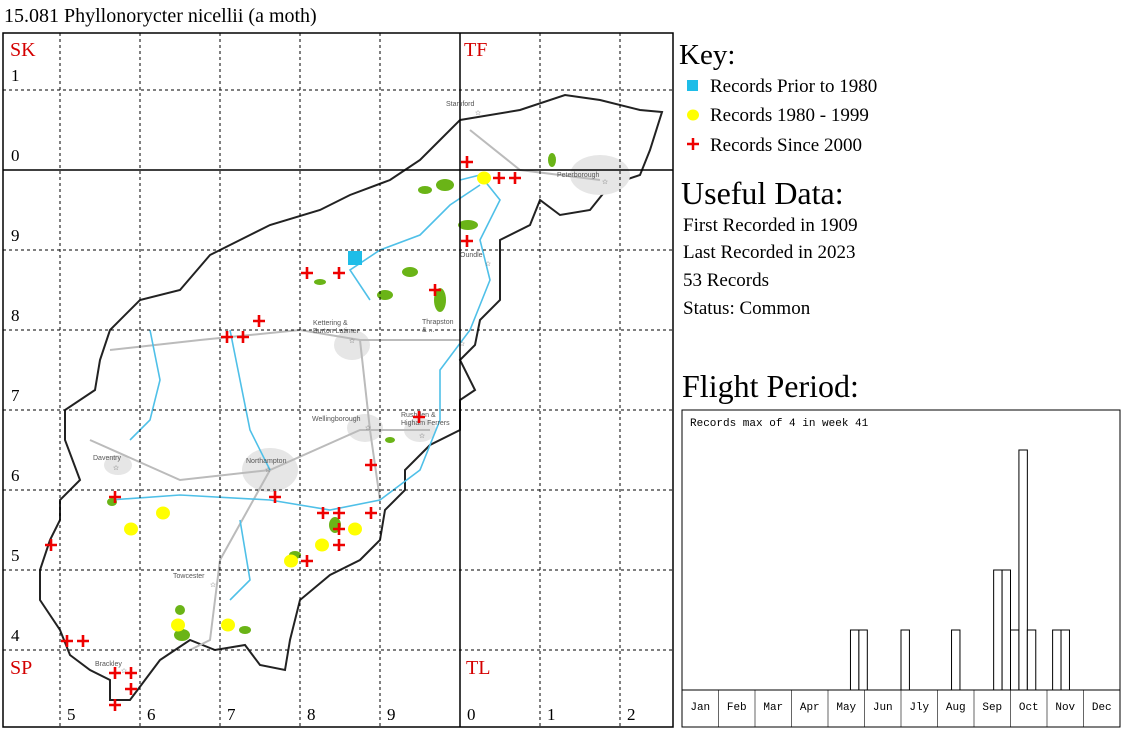 The image size is (1125, 731). What do you see at coordinates (551, 714) in the screenshot?
I see `column-label: 1` at bounding box center [551, 714].